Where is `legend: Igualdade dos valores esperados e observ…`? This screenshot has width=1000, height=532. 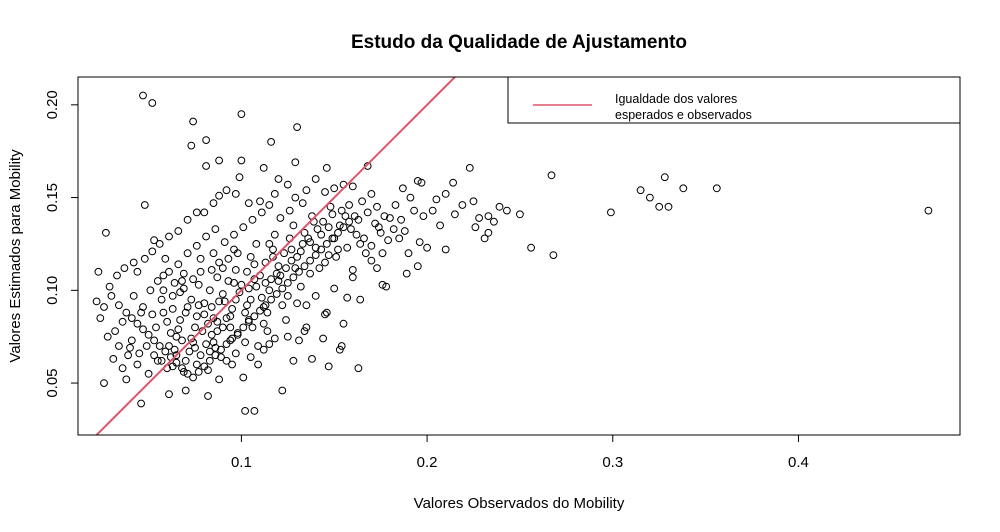
legend: Igualdade dos valores esperados e observ… is located at coordinates (734, 100).